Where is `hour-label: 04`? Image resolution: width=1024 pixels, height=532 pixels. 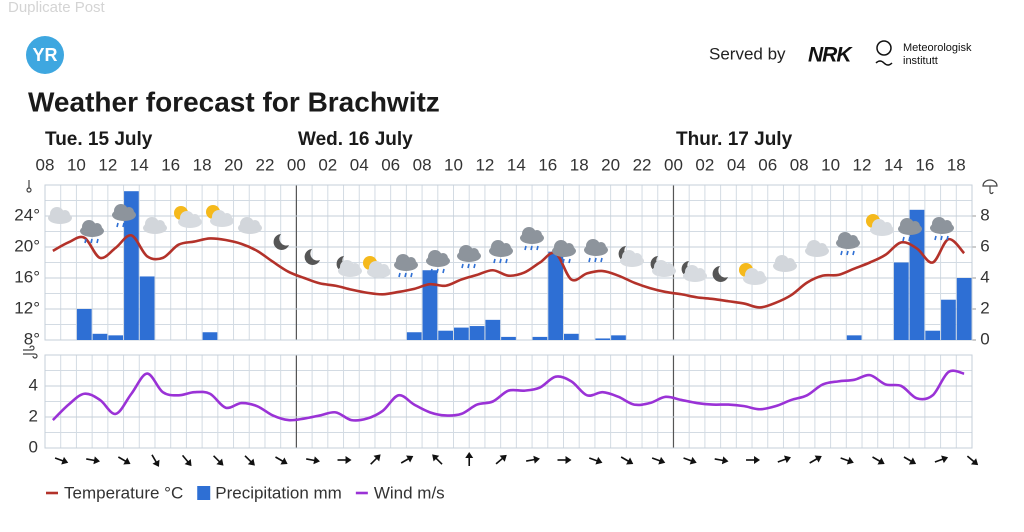 hour-label: 04 is located at coordinates (736, 164).